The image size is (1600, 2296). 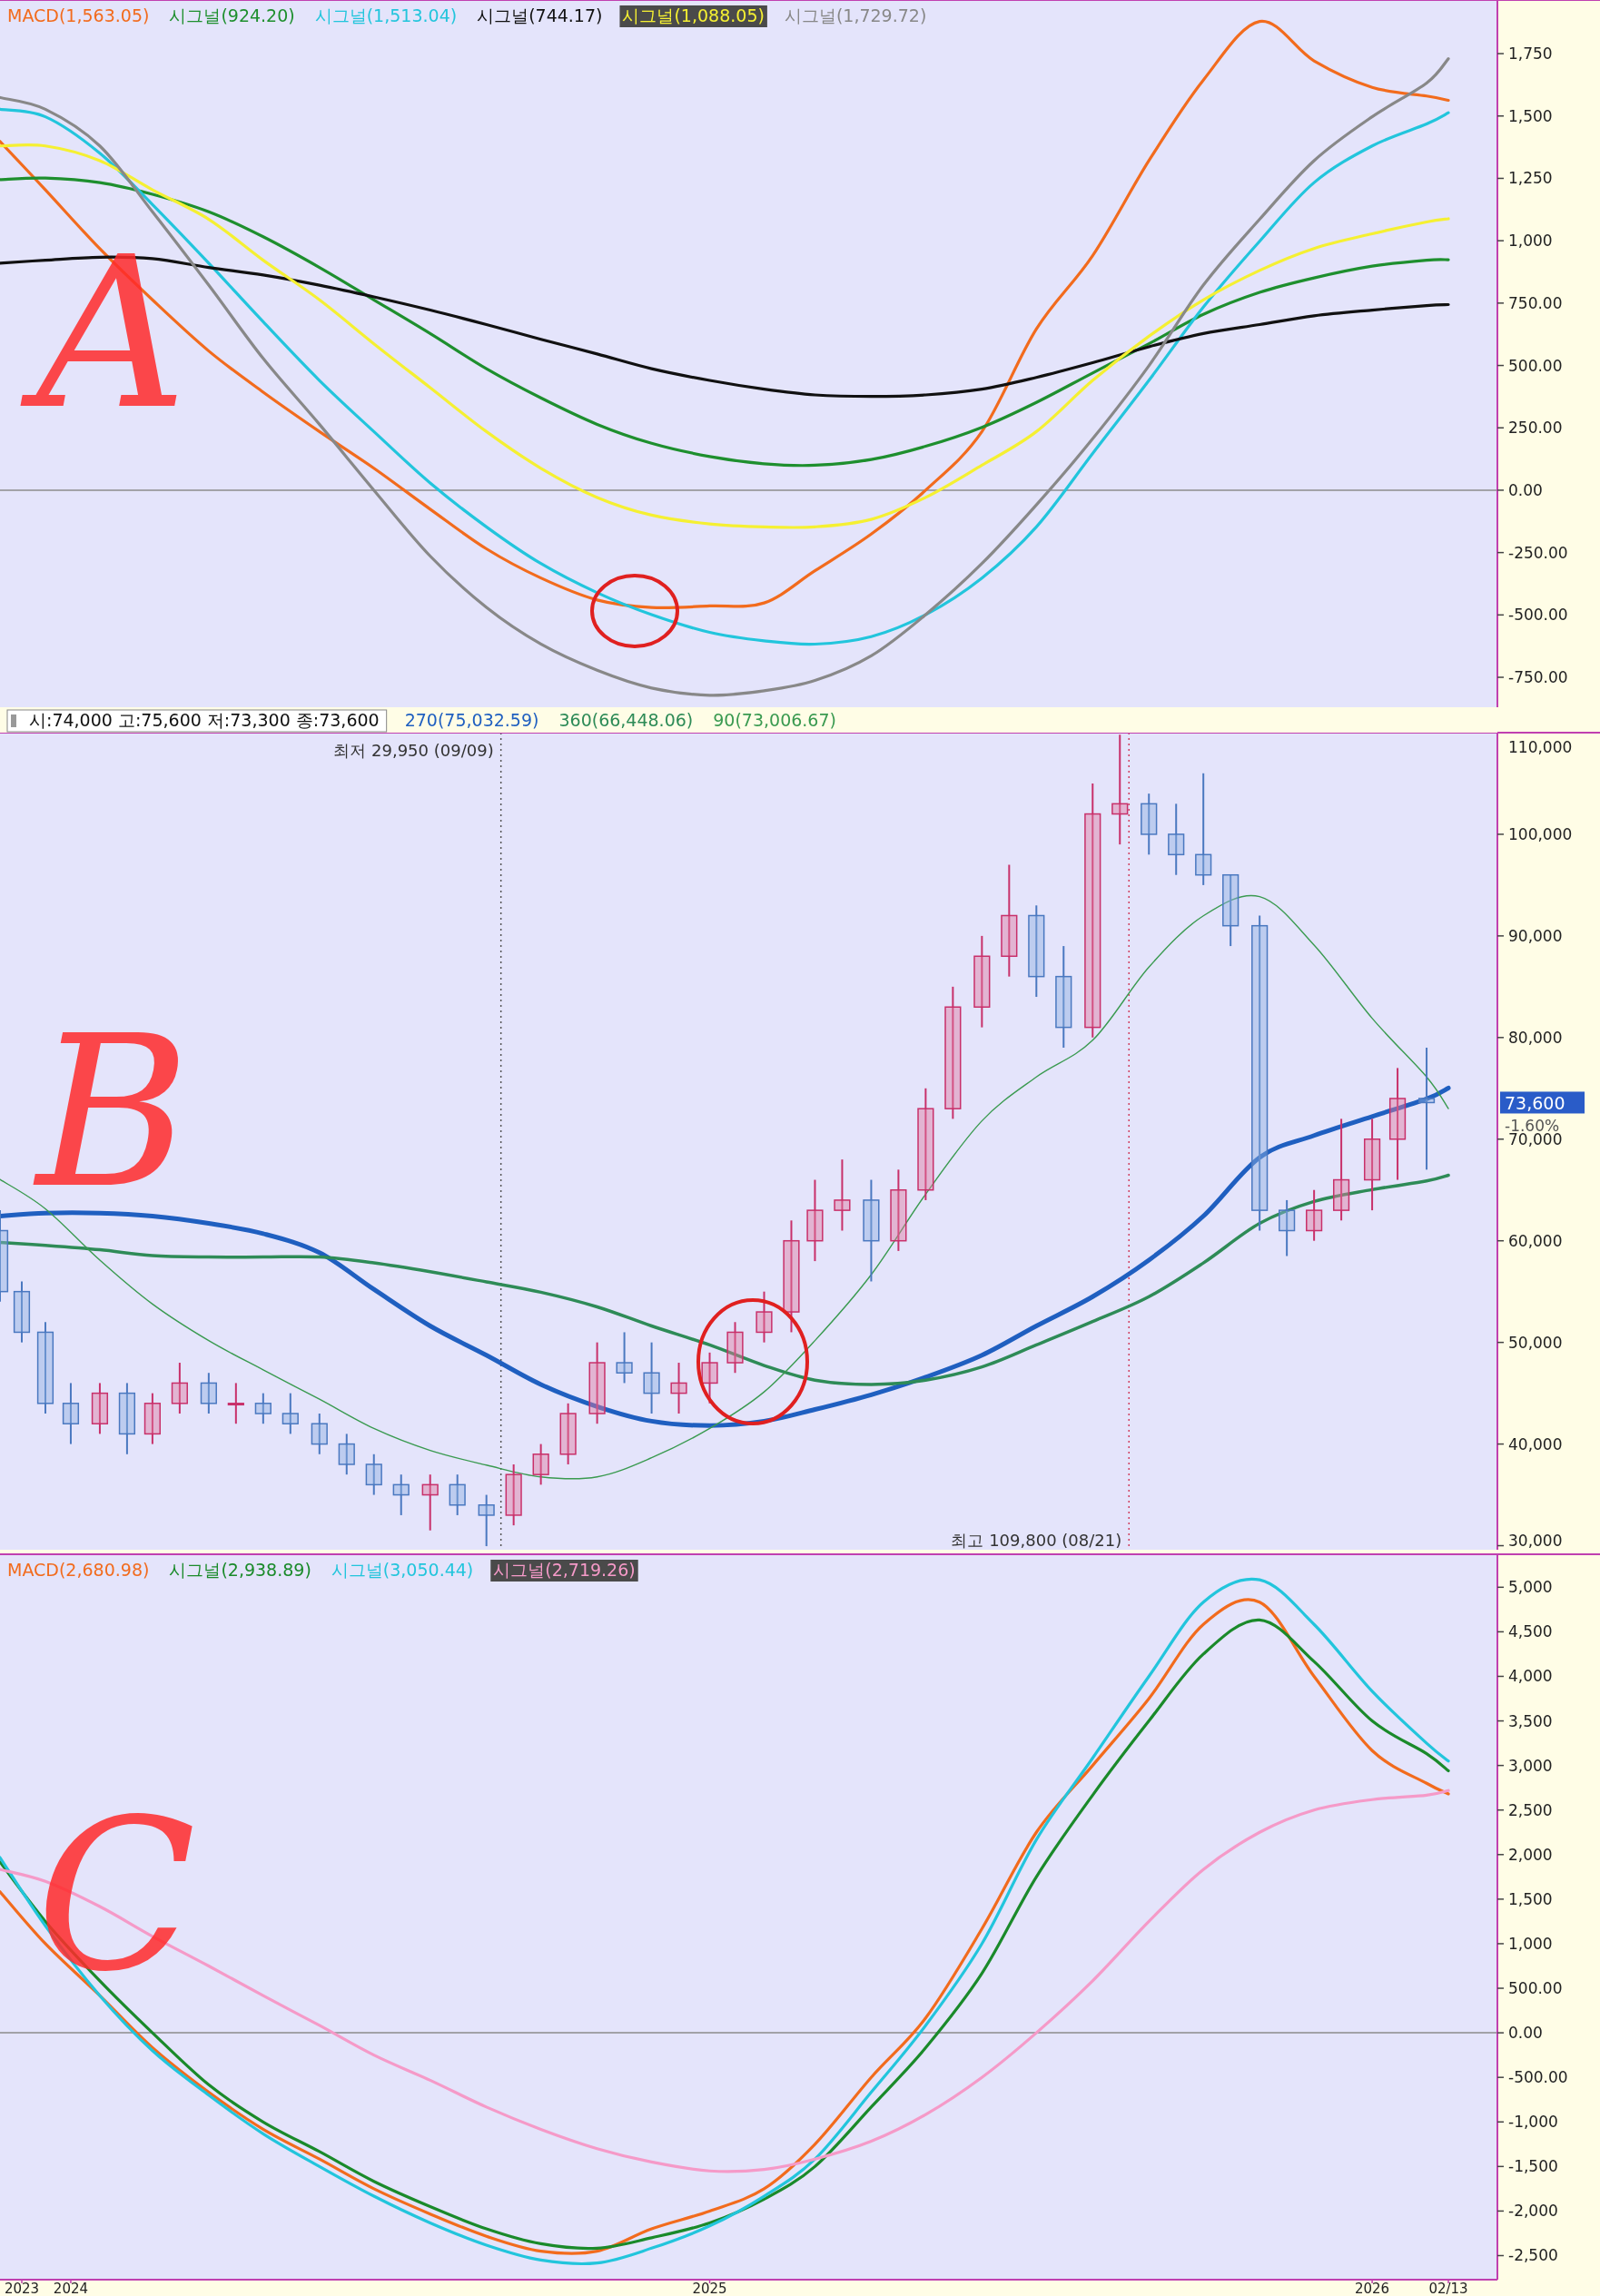 I want to click on y-tick-label: 4,500, so click(x=1530, y=1631).